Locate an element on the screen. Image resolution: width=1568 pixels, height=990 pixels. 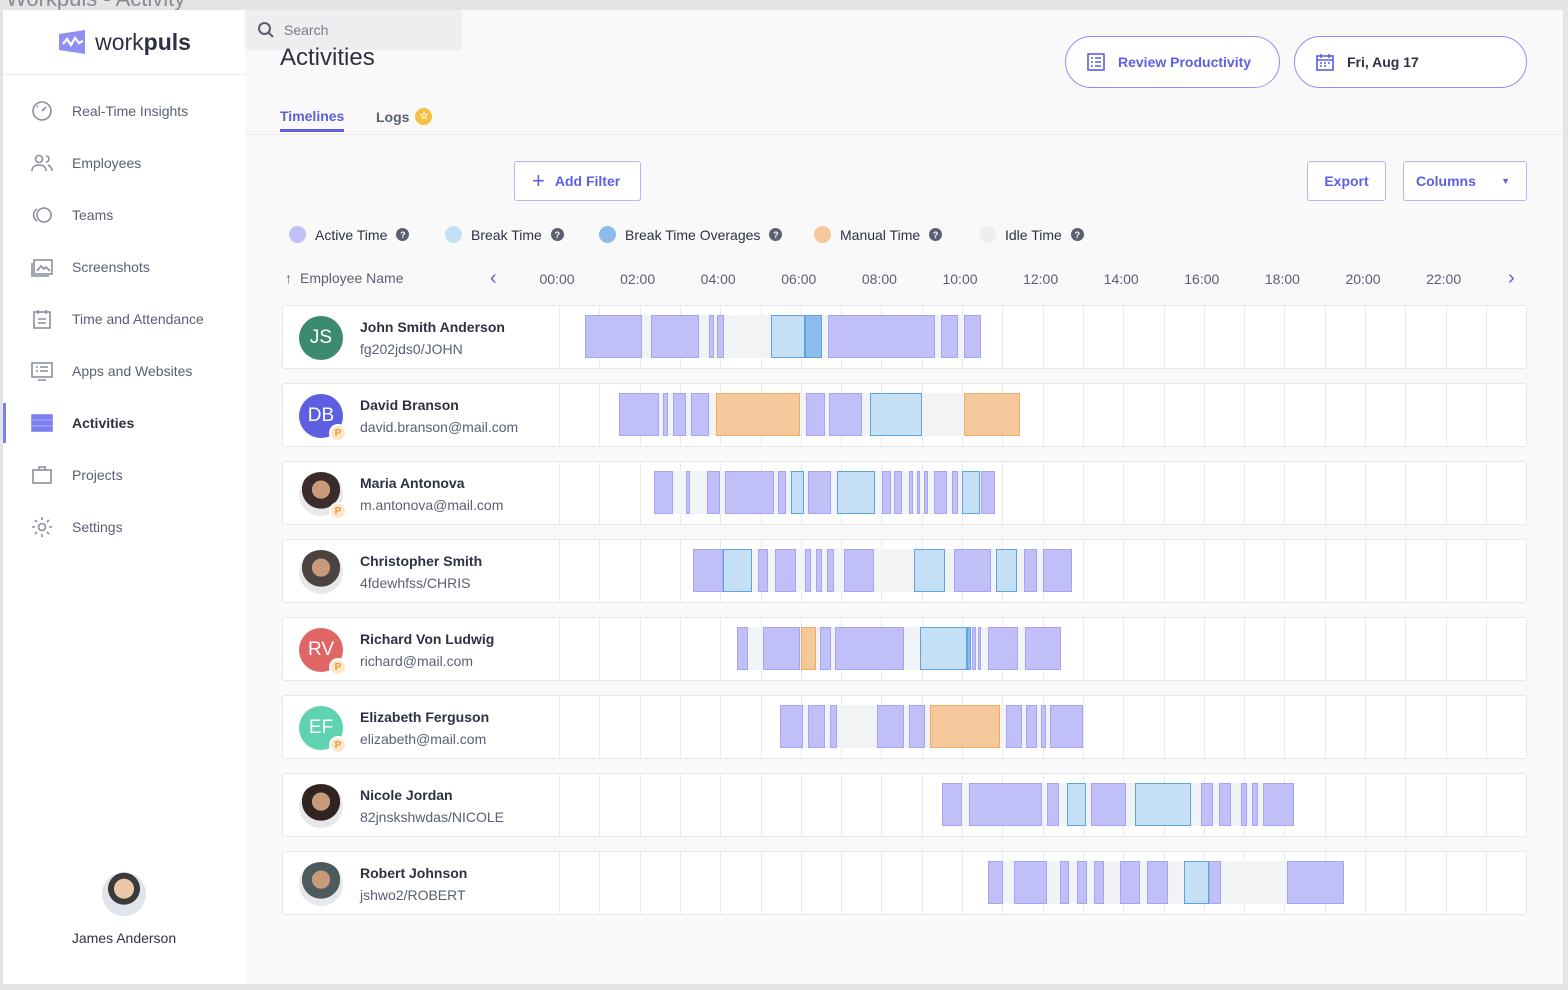
columns-dropdown: Columns ▼ is located at coordinates (1465, 181).